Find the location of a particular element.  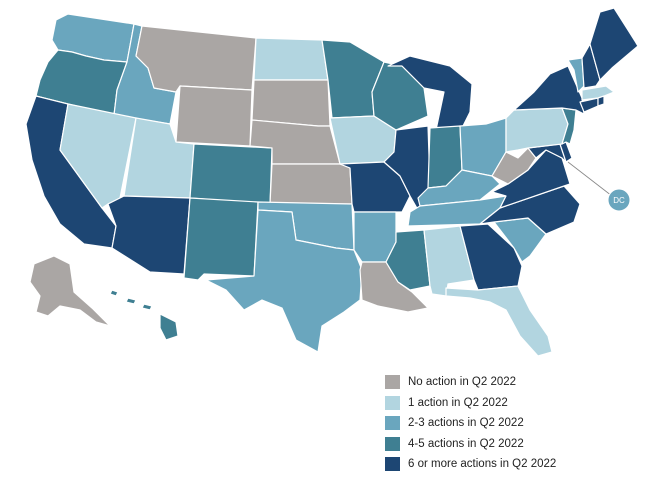

state-ga is located at coordinates (491, 257).